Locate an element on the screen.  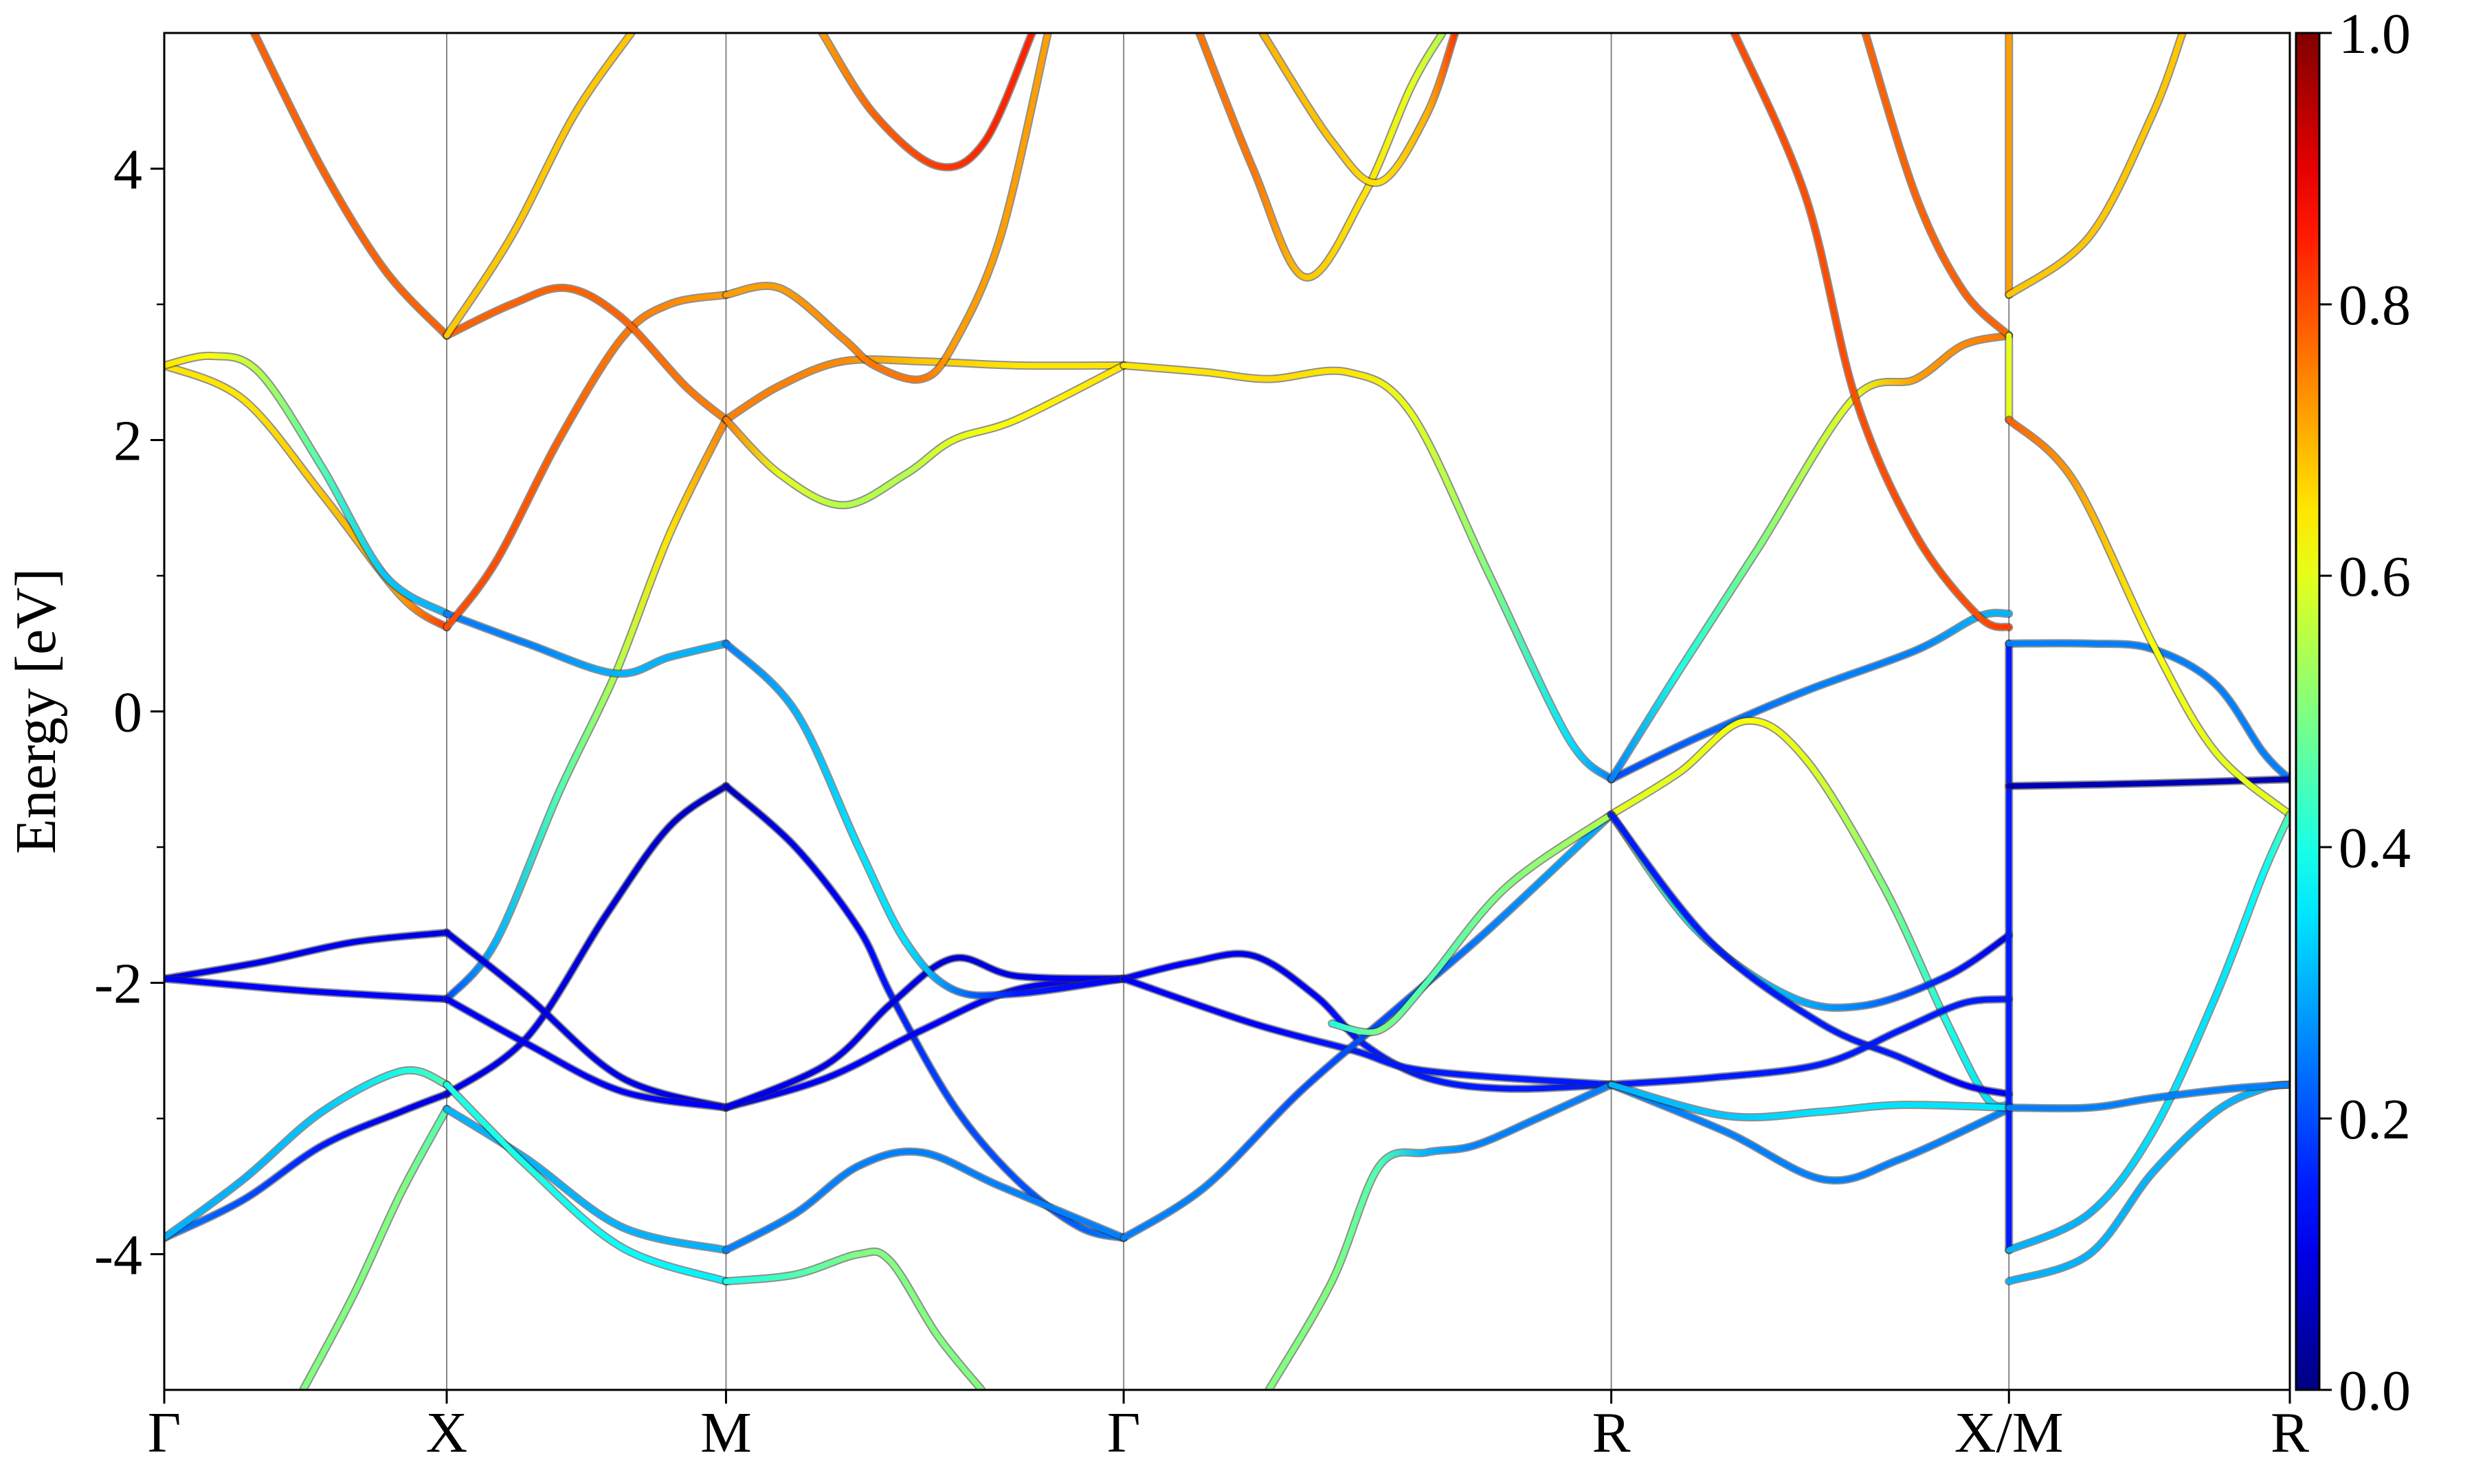
y-axis-label: Energy [eV] is located at coordinates (36, 711).